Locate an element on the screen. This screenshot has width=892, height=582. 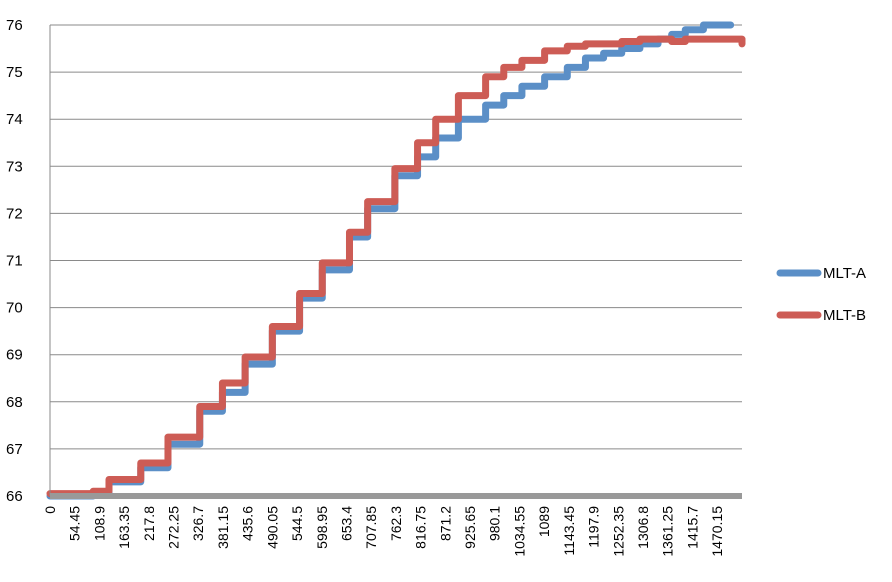
x-tick-label: 653.4 is located at coordinates (346, 523).